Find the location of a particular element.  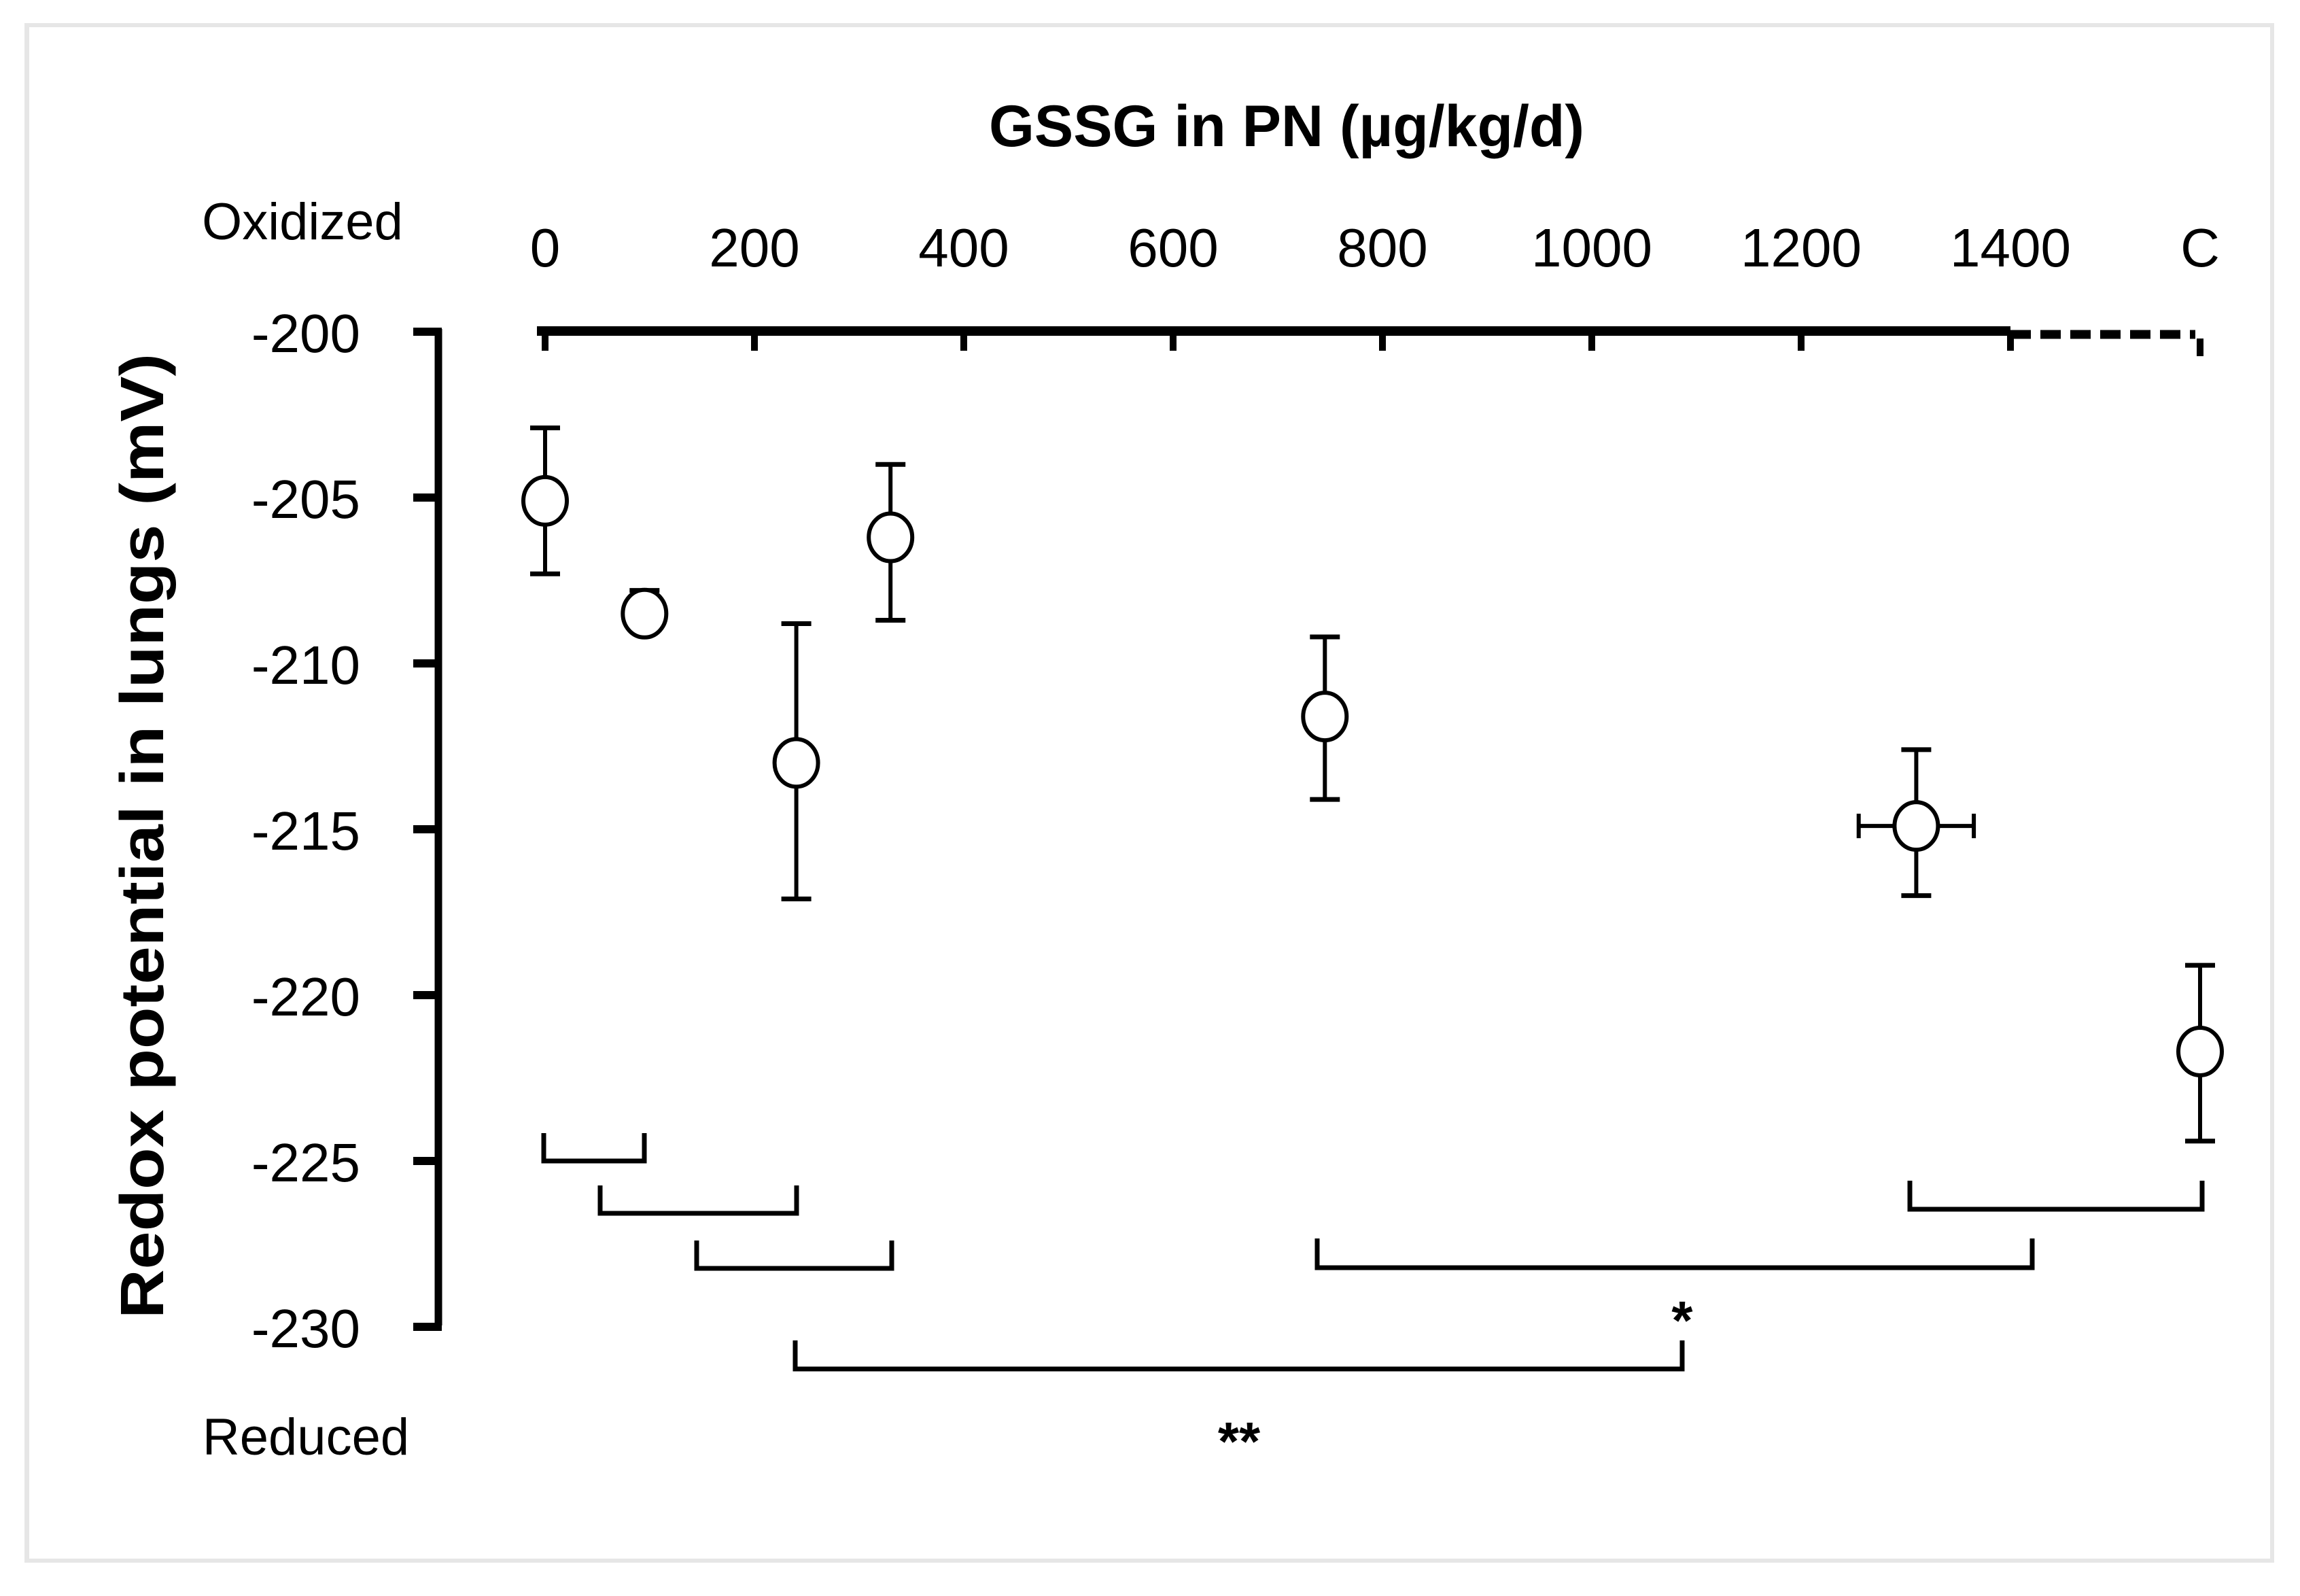

oxidized-annotation: Oxidized is located at coordinates (302, 222).